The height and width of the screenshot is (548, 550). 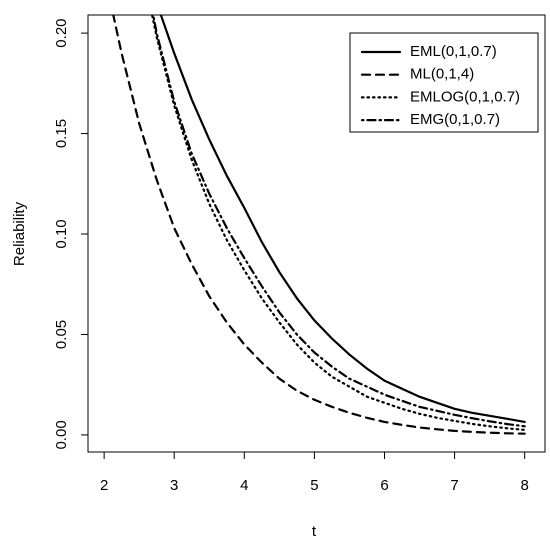 What do you see at coordinates (384, 485) in the screenshot?
I see `x-tick-label: 6` at bounding box center [384, 485].